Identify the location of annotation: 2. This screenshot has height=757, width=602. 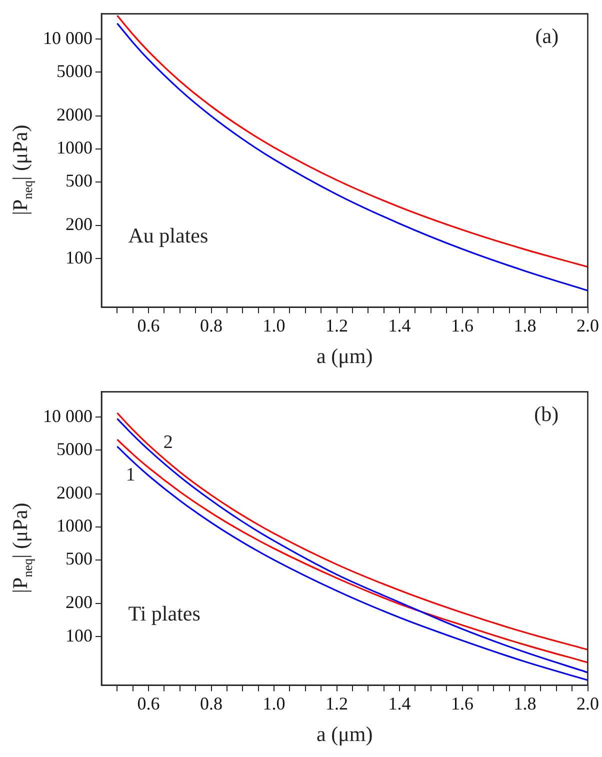
(168, 443).